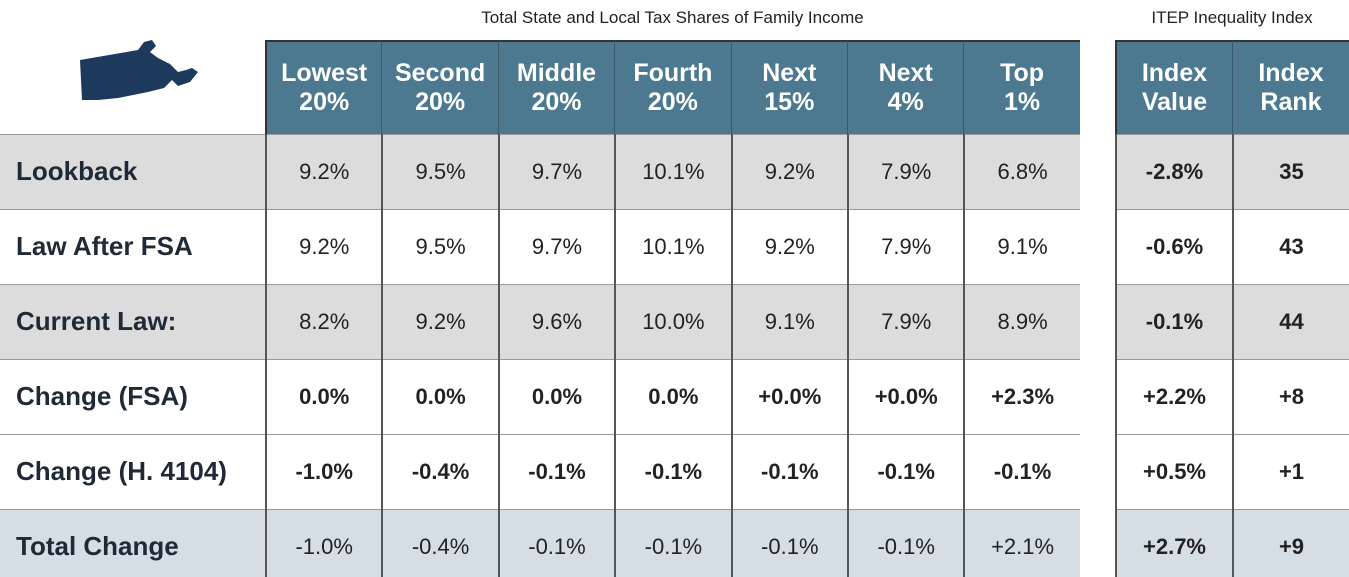  Describe the element at coordinates (905, 396) in the screenshot. I see `cell-value: +0.0%` at that location.